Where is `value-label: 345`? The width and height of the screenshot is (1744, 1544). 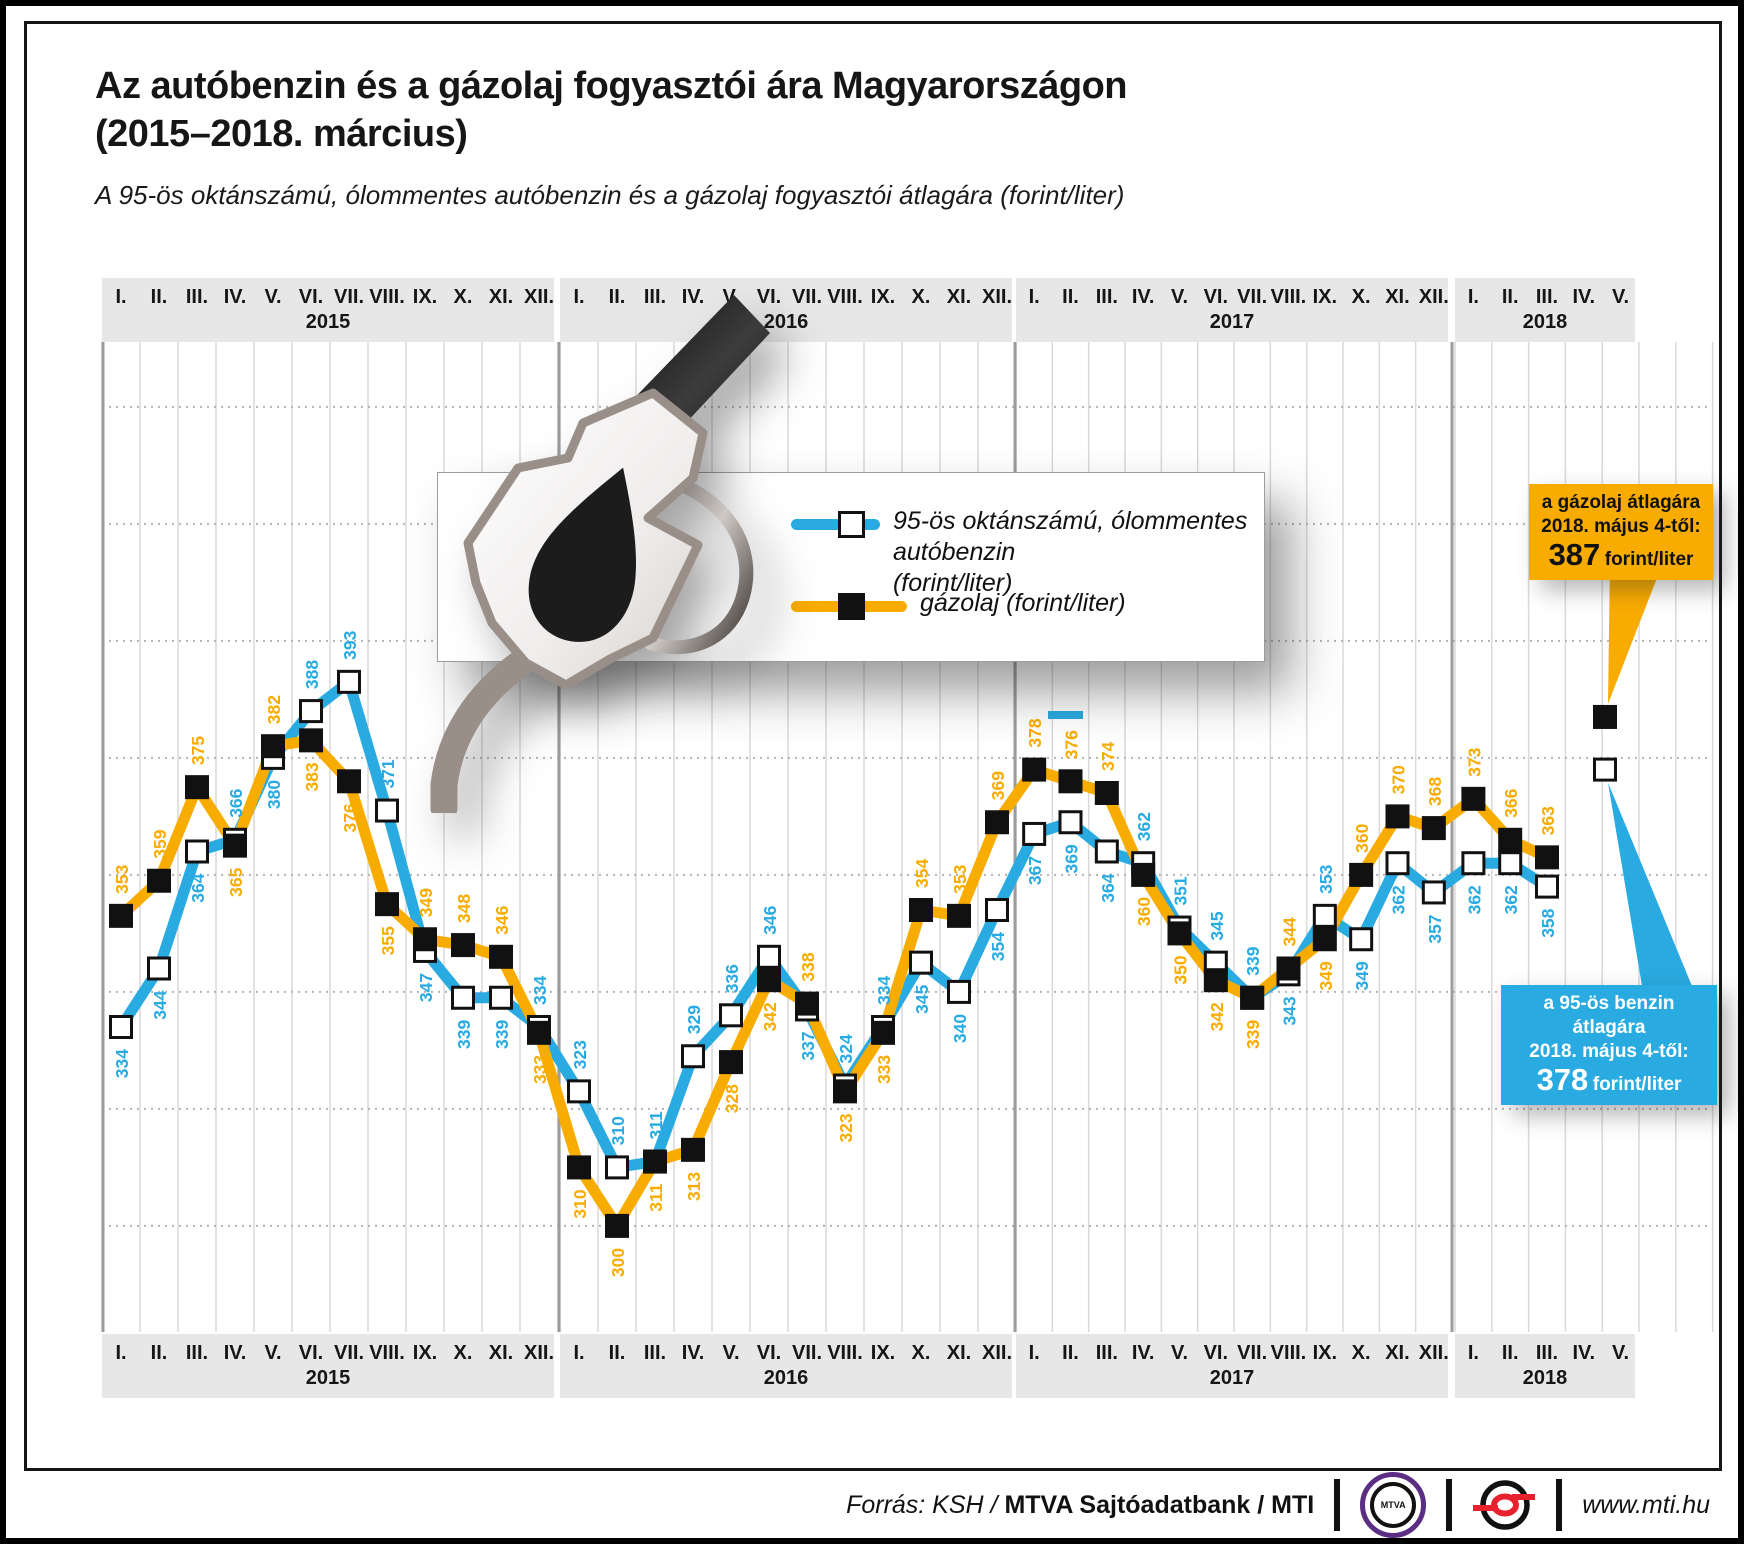 value-label: 345 is located at coordinates (1217, 925).